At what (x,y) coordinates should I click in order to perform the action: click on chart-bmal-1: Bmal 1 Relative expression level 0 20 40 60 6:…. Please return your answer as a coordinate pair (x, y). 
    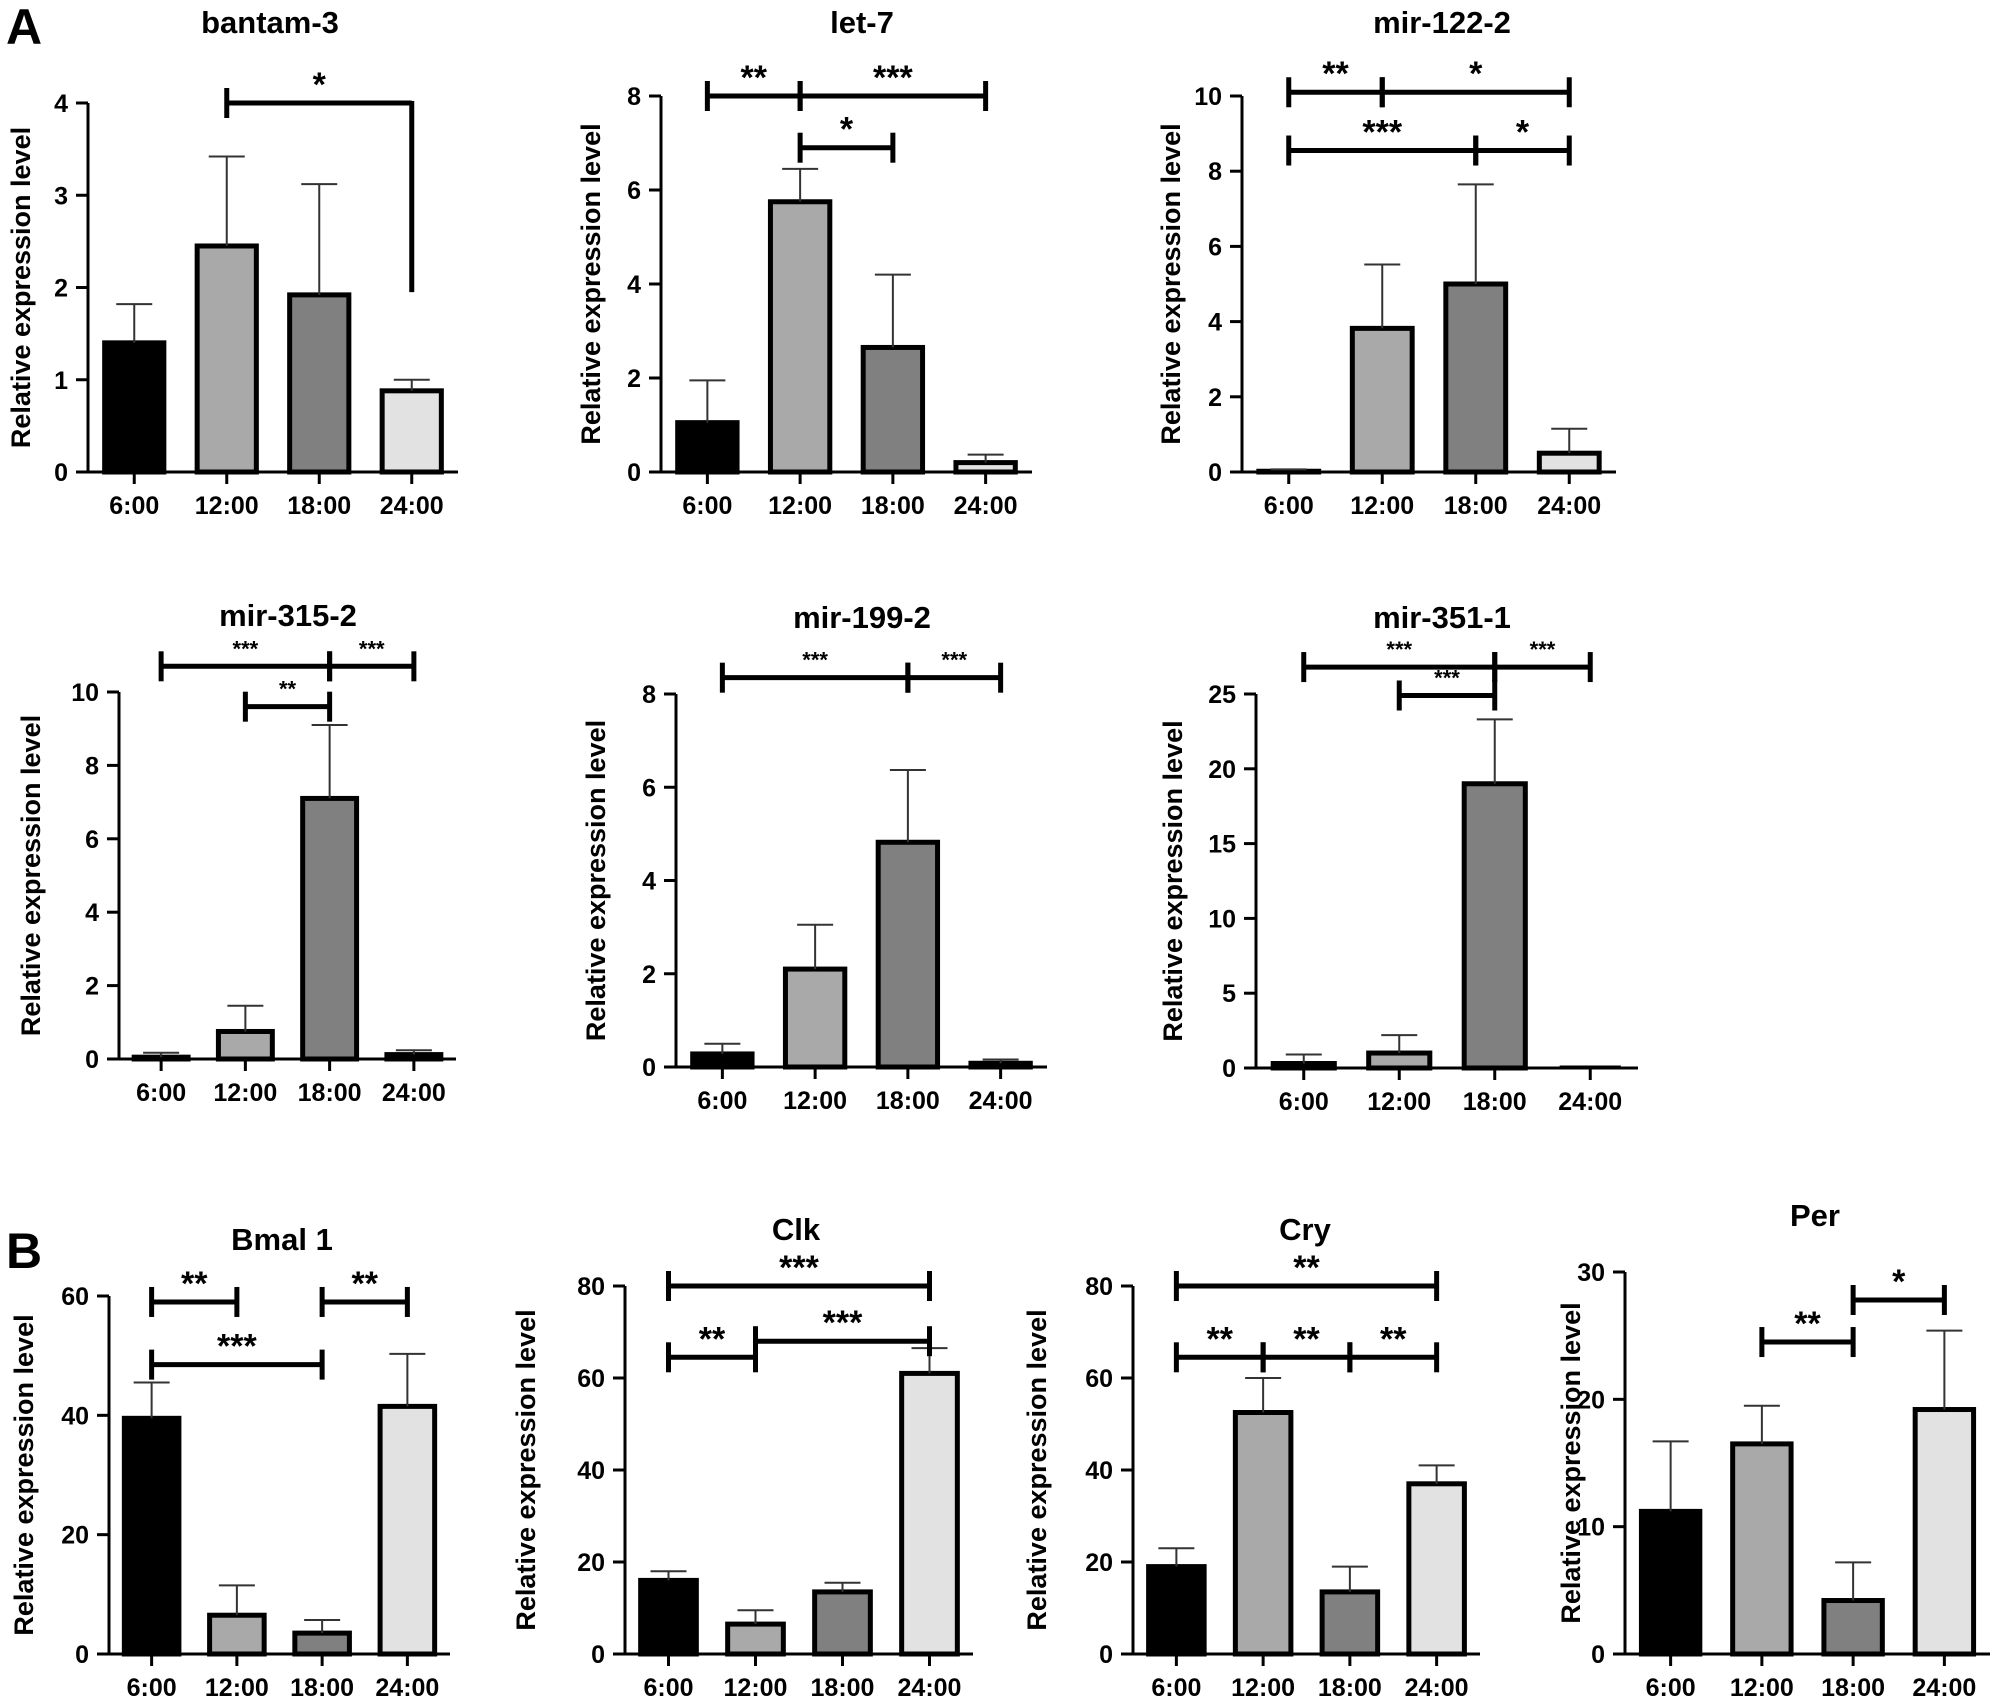
    Looking at the image, I should click on (229, 1462).